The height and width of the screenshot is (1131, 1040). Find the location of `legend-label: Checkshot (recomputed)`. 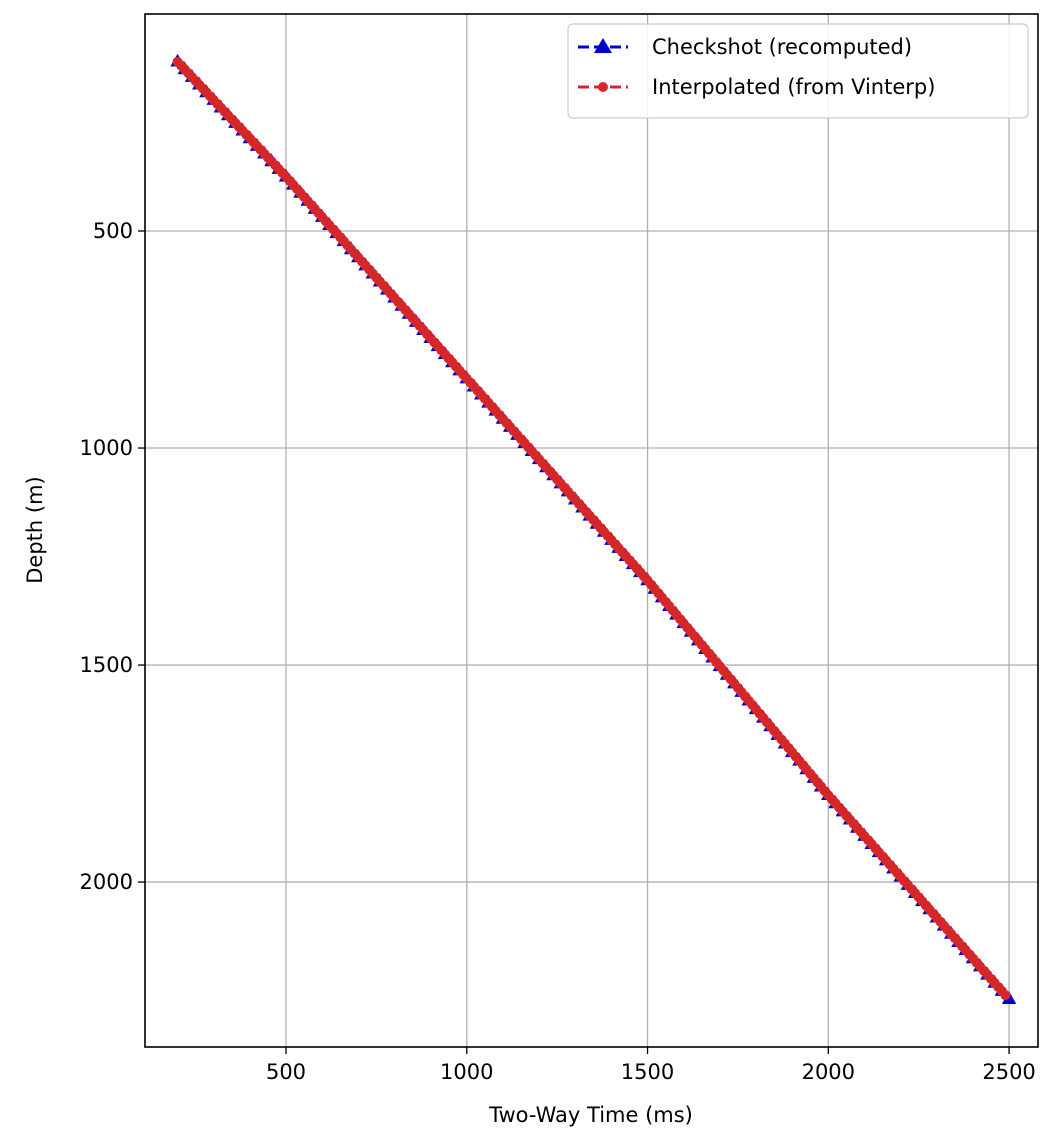

legend-label: Checkshot (recomputed) is located at coordinates (782, 47).